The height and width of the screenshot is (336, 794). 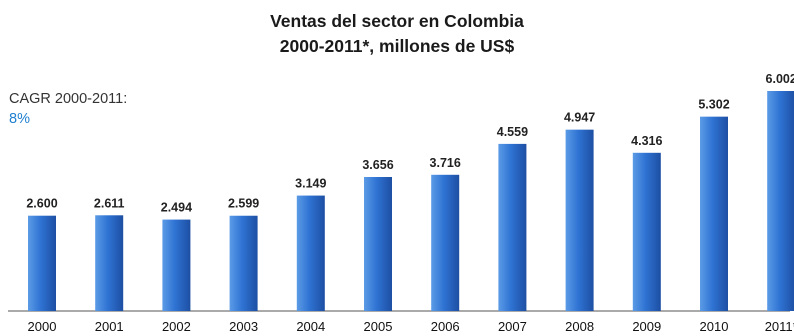 I want to click on value-label: 5.302, so click(x=713, y=105).